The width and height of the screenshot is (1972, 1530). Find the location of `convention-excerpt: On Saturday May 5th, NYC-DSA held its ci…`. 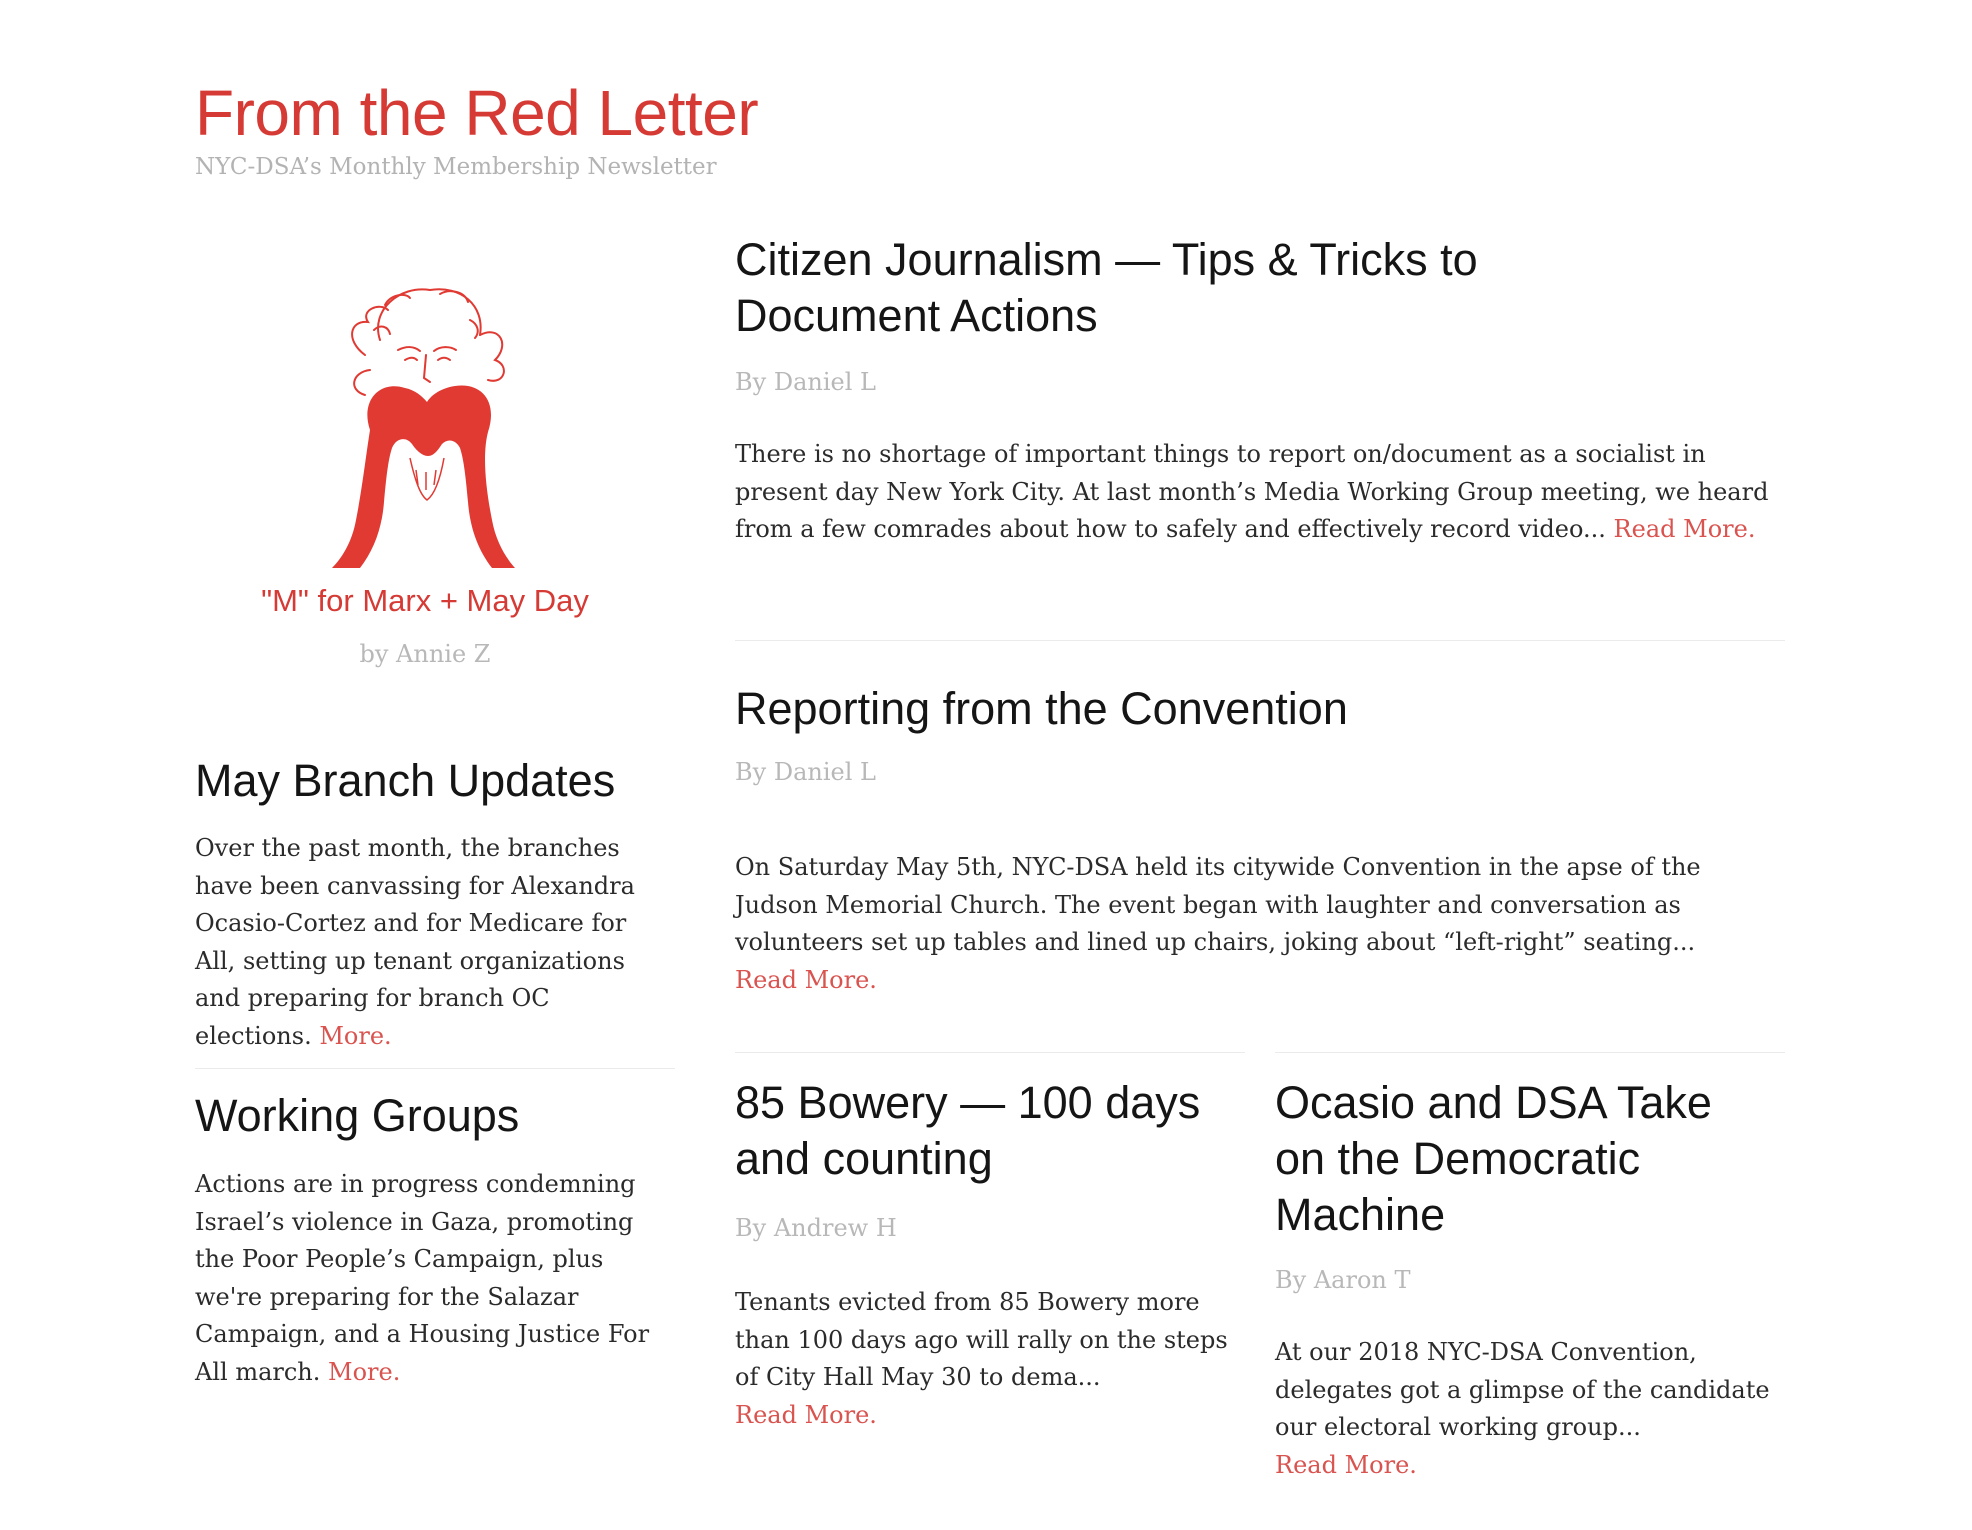

convention-excerpt: On Saturday May 5th, NYC-DSA held its ci… is located at coordinates (1260, 924).